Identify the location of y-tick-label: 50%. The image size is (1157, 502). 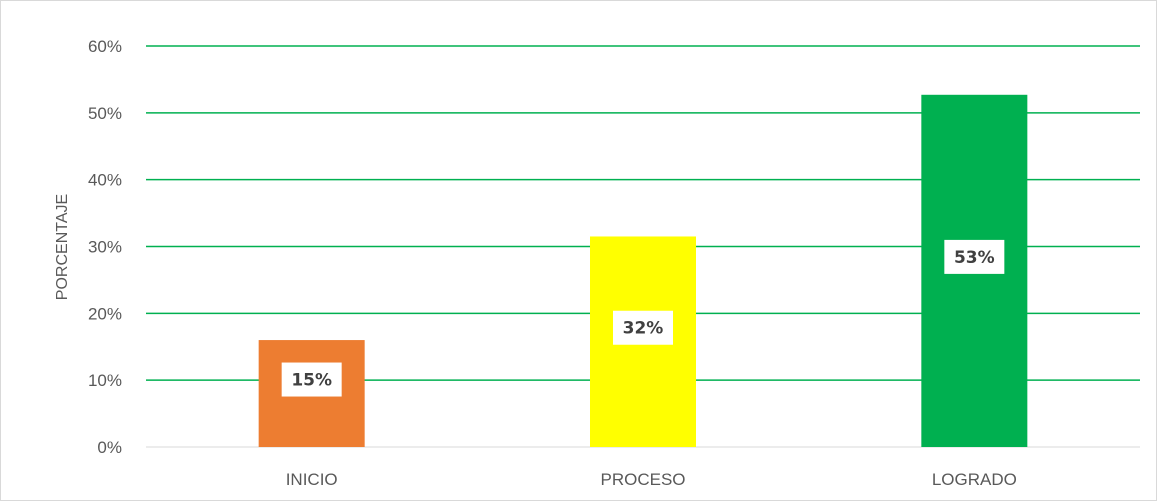
(105, 113).